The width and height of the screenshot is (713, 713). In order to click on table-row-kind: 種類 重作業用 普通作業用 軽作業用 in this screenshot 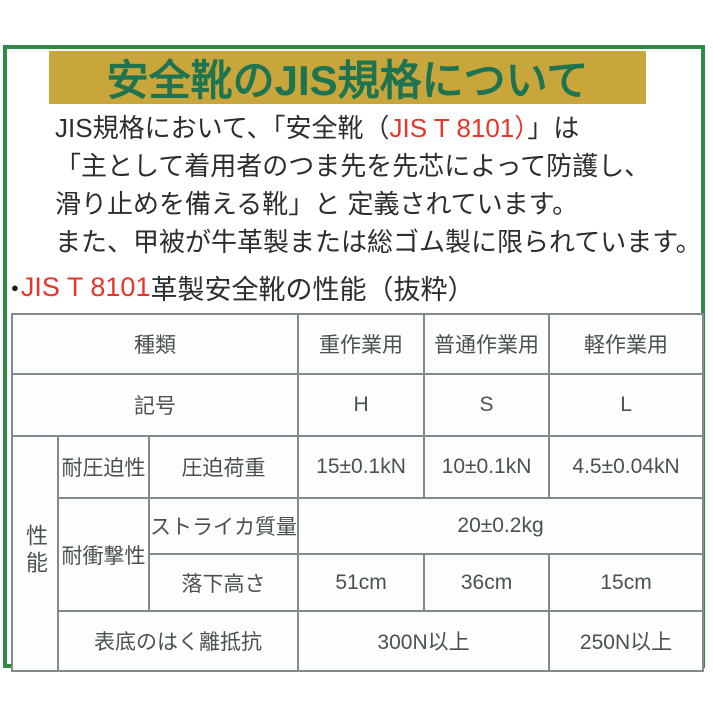, I will do `click(357, 344)`.